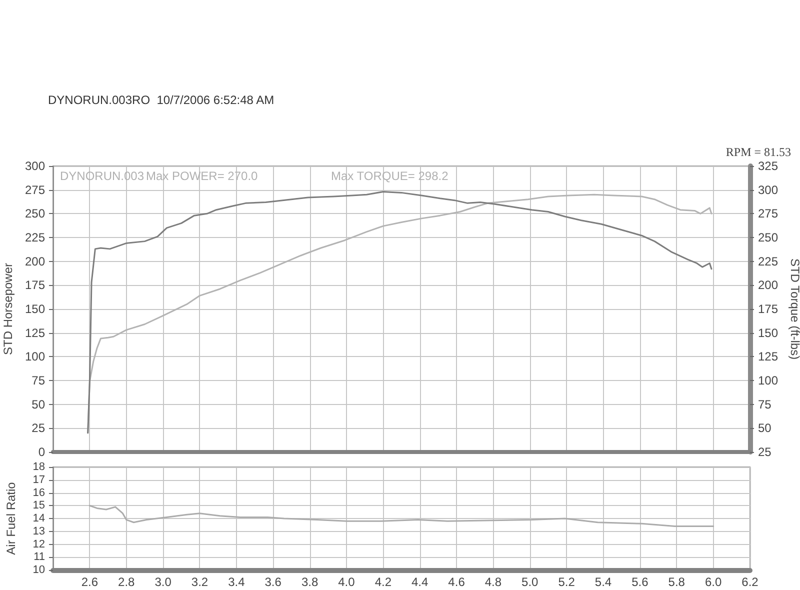 The width and height of the screenshot is (800, 590). Describe the element at coordinates (38, 506) in the screenshot. I see `y-tick-label: 15` at that location.